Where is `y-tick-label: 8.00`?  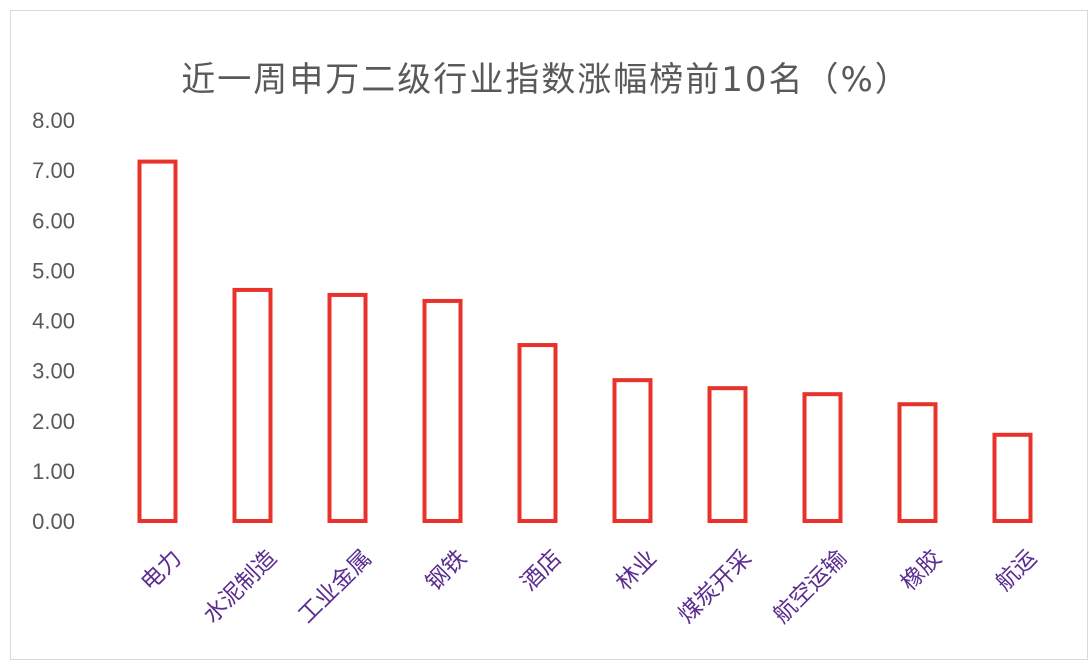 y-tick-label: 8.00 is located at coordinates (53, 120).